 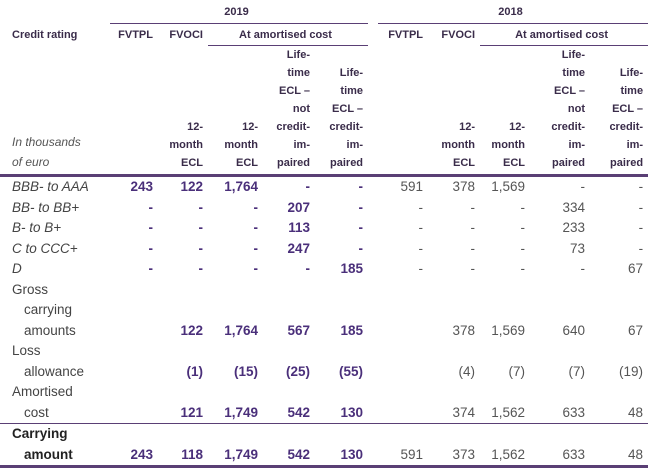 What do you see at coordinates (574, 227) in the screenshot?
I see `value-cell-2018: 233` at bounding box center [574, 227].